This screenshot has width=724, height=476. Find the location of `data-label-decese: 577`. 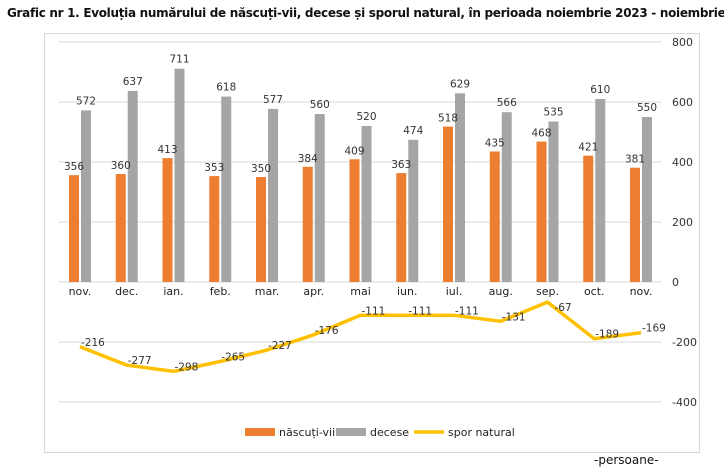

data-label-decese: 577 is located at coordinates (273, 100).